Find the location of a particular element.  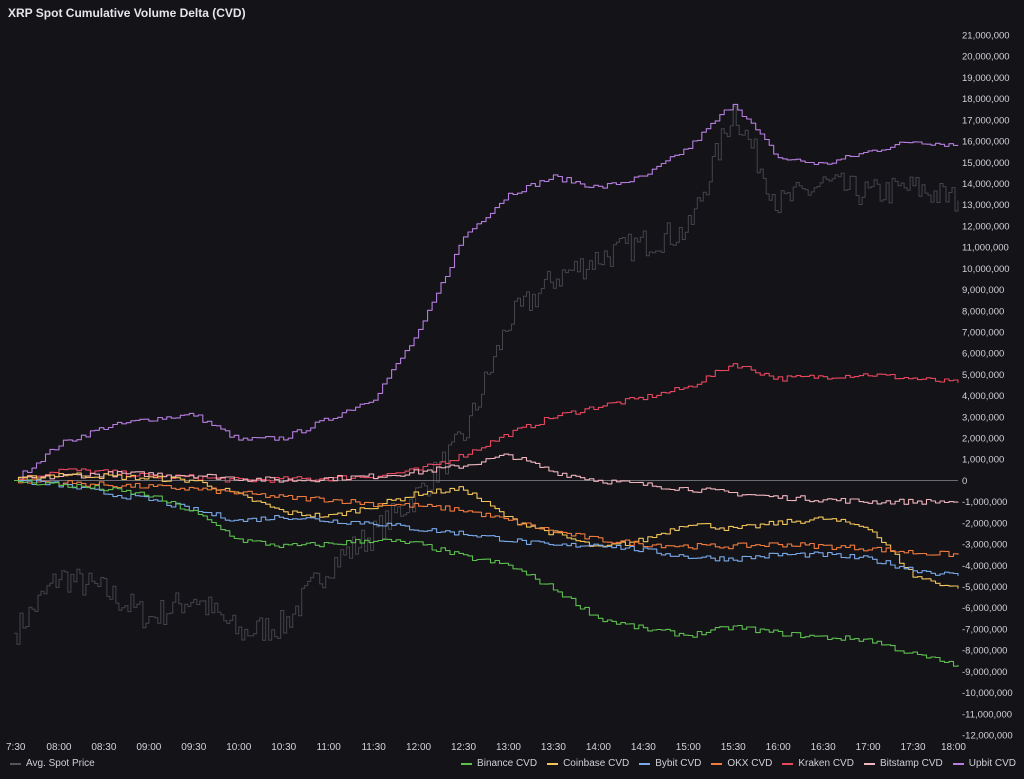

legend-label: Upbit CVD is located at coordinates (992, 763).